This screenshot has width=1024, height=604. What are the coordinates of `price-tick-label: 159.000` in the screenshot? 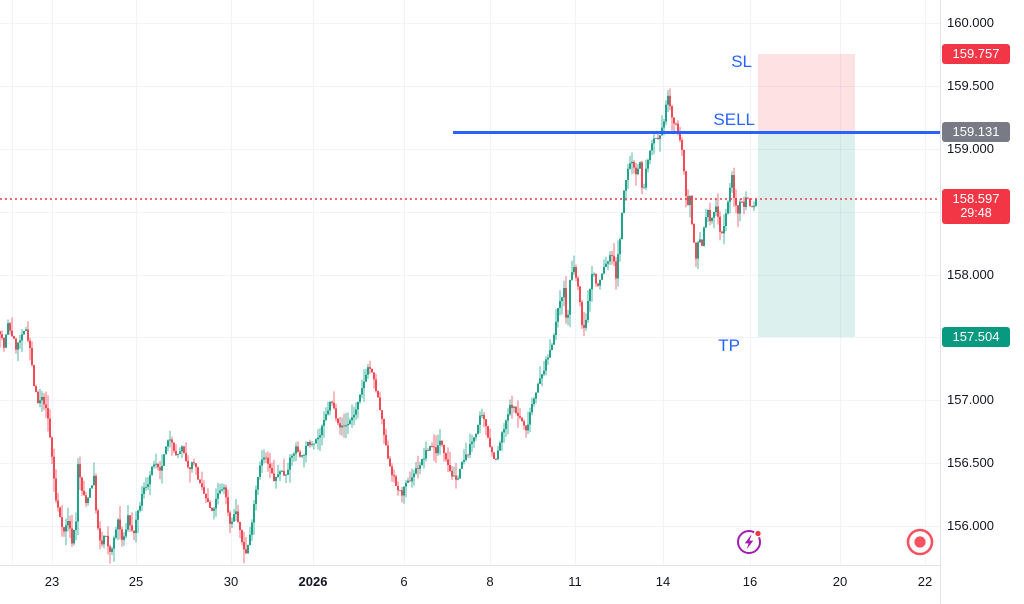 It's located at (970, 148).